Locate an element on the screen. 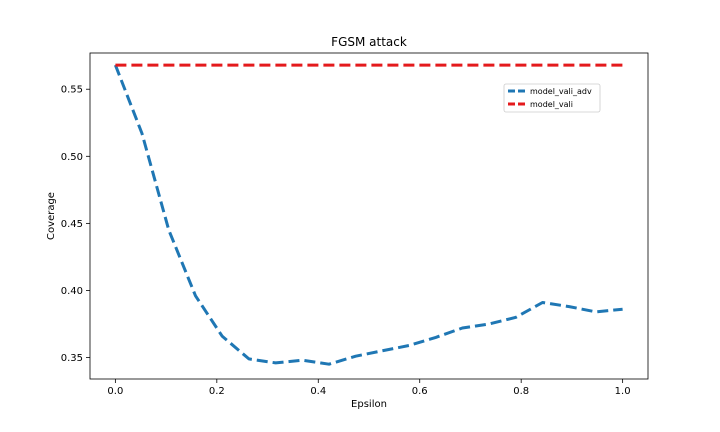 The width and height of the screenshot is (720, 432). x-tick-label: 0.6 is located at coordinates (420, 391).